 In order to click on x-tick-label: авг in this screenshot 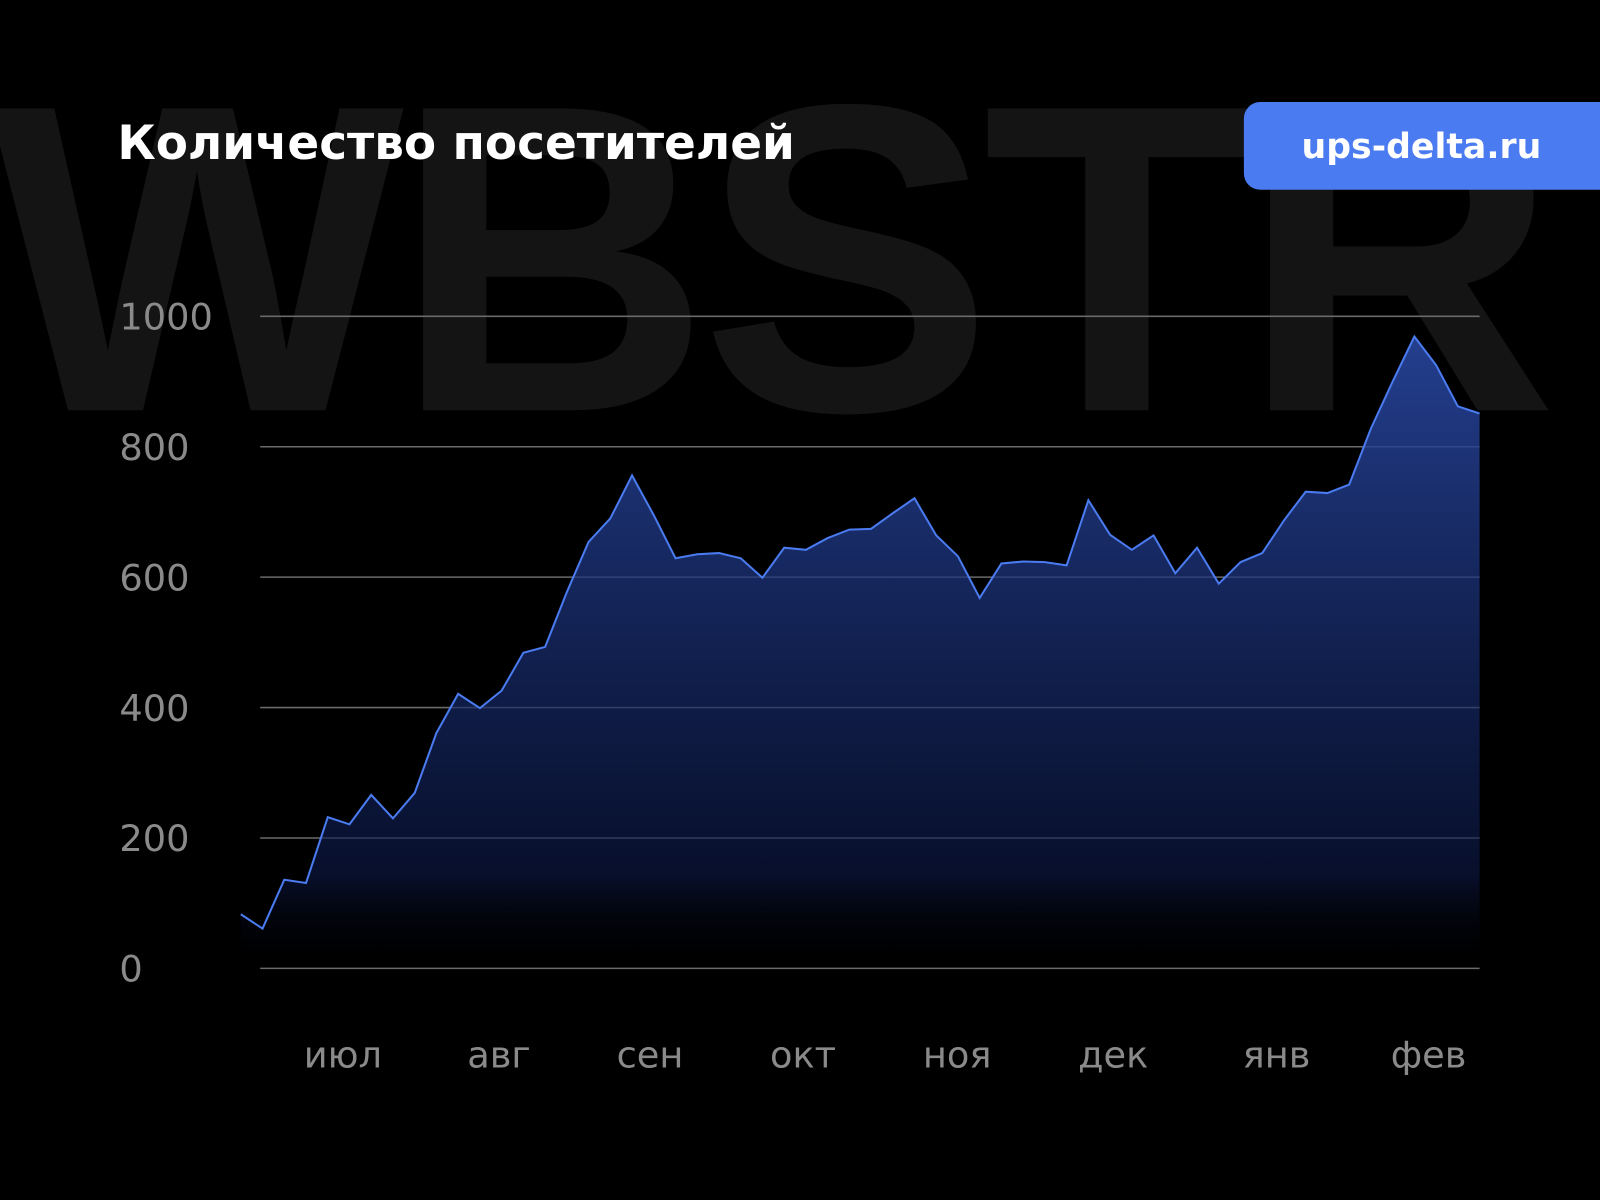, I will do `click(498, 1054)`.